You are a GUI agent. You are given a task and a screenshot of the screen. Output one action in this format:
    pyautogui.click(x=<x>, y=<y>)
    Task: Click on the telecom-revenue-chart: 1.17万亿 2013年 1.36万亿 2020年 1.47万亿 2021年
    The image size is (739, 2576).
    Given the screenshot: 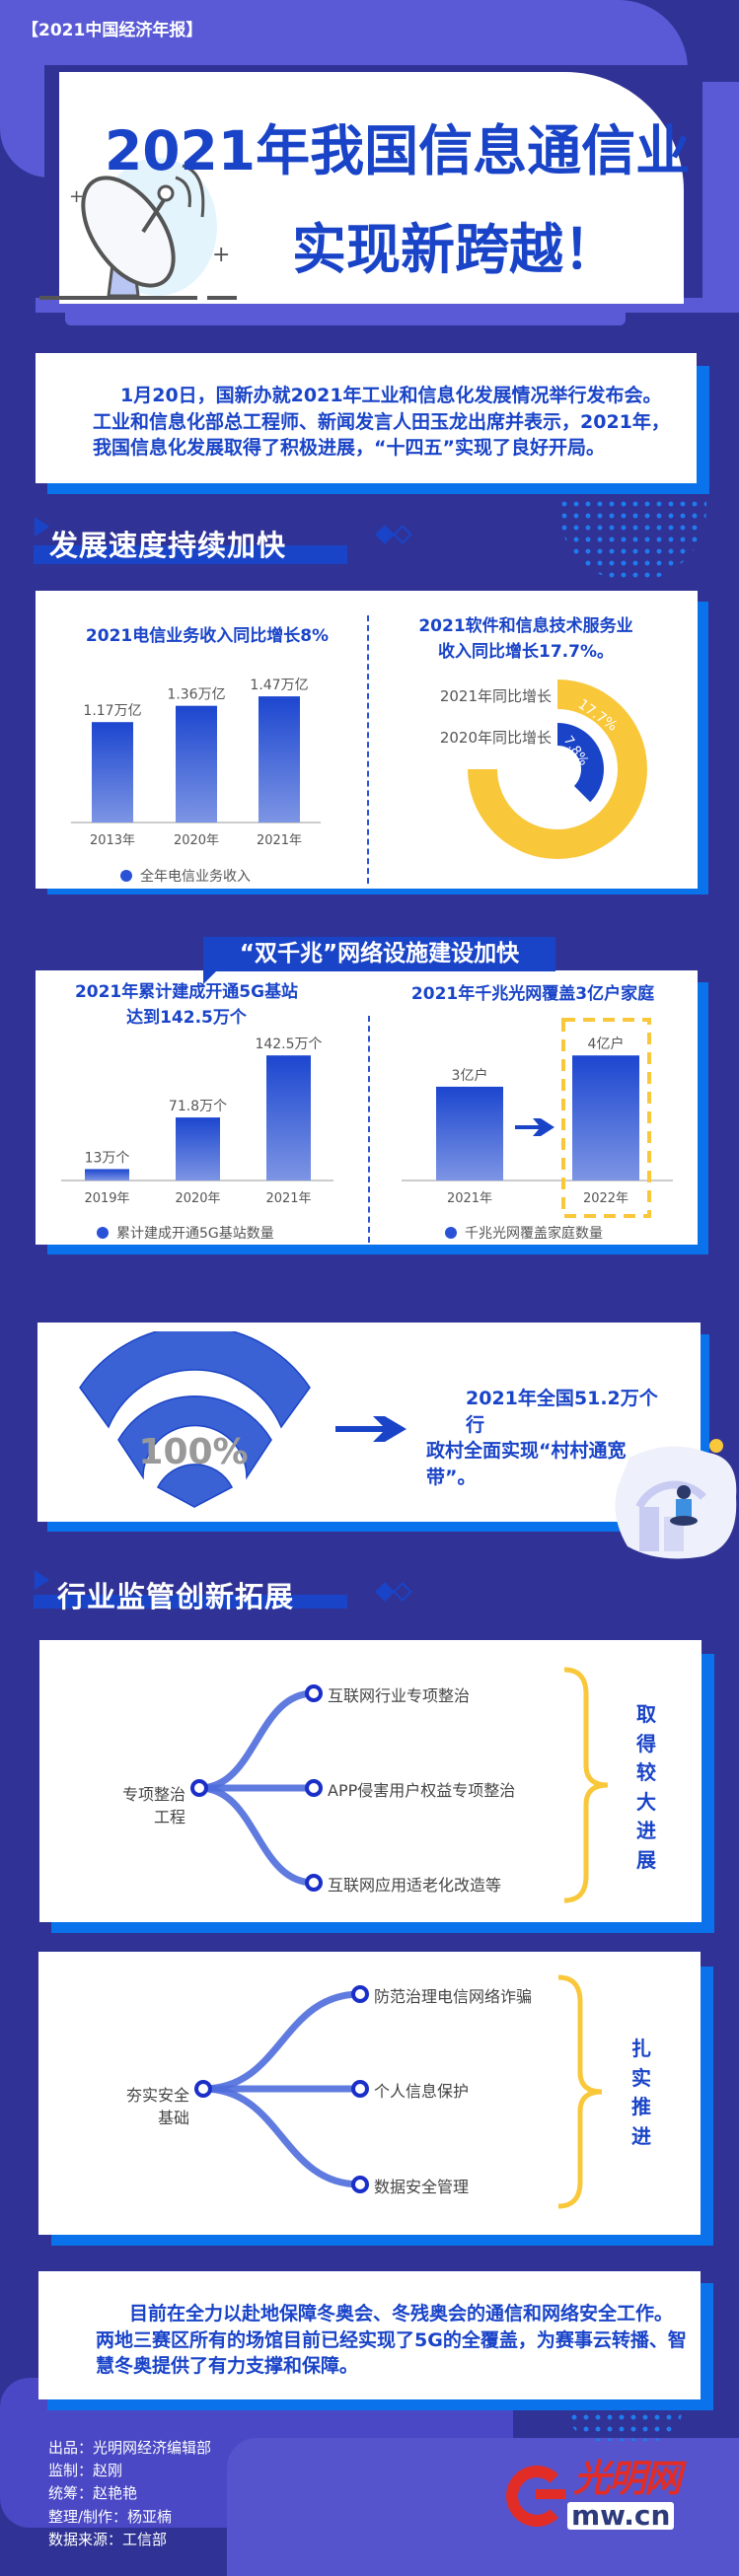 What is the action you would take?
    pyautogui.click(x=196, y=763)
    